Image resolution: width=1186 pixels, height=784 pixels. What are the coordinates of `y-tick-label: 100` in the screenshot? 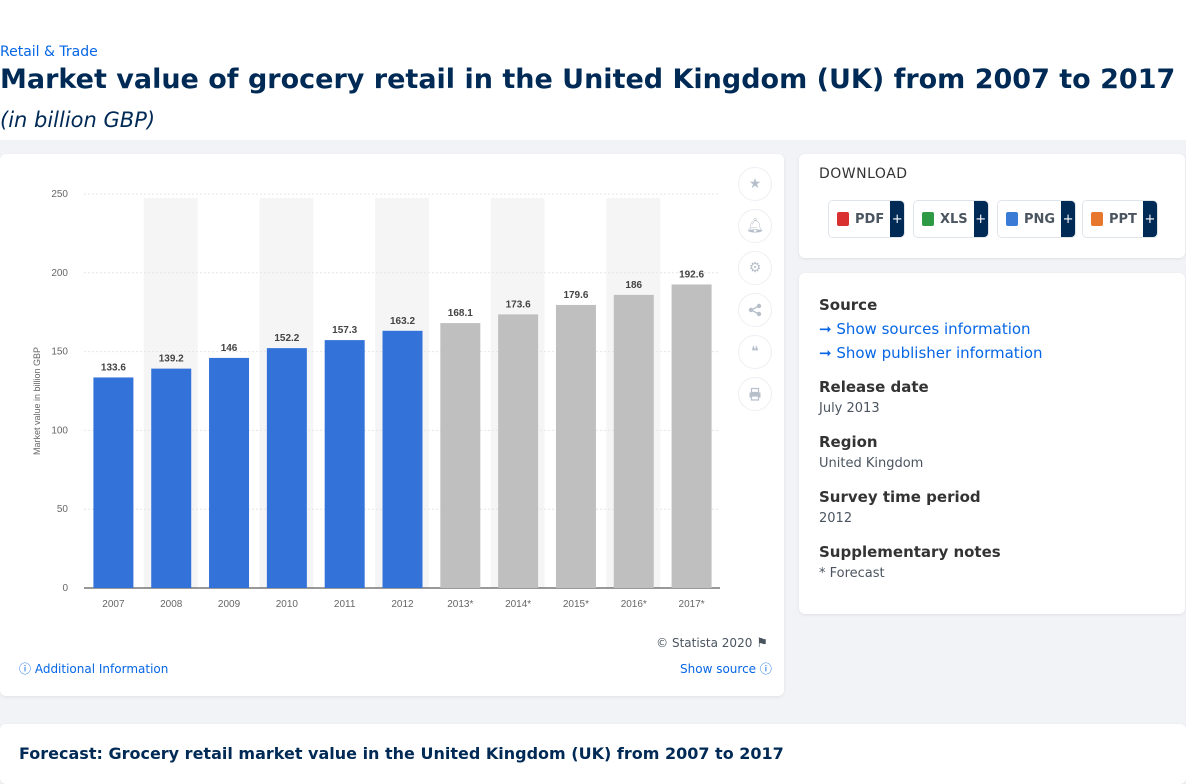 It's located at (59, 430).